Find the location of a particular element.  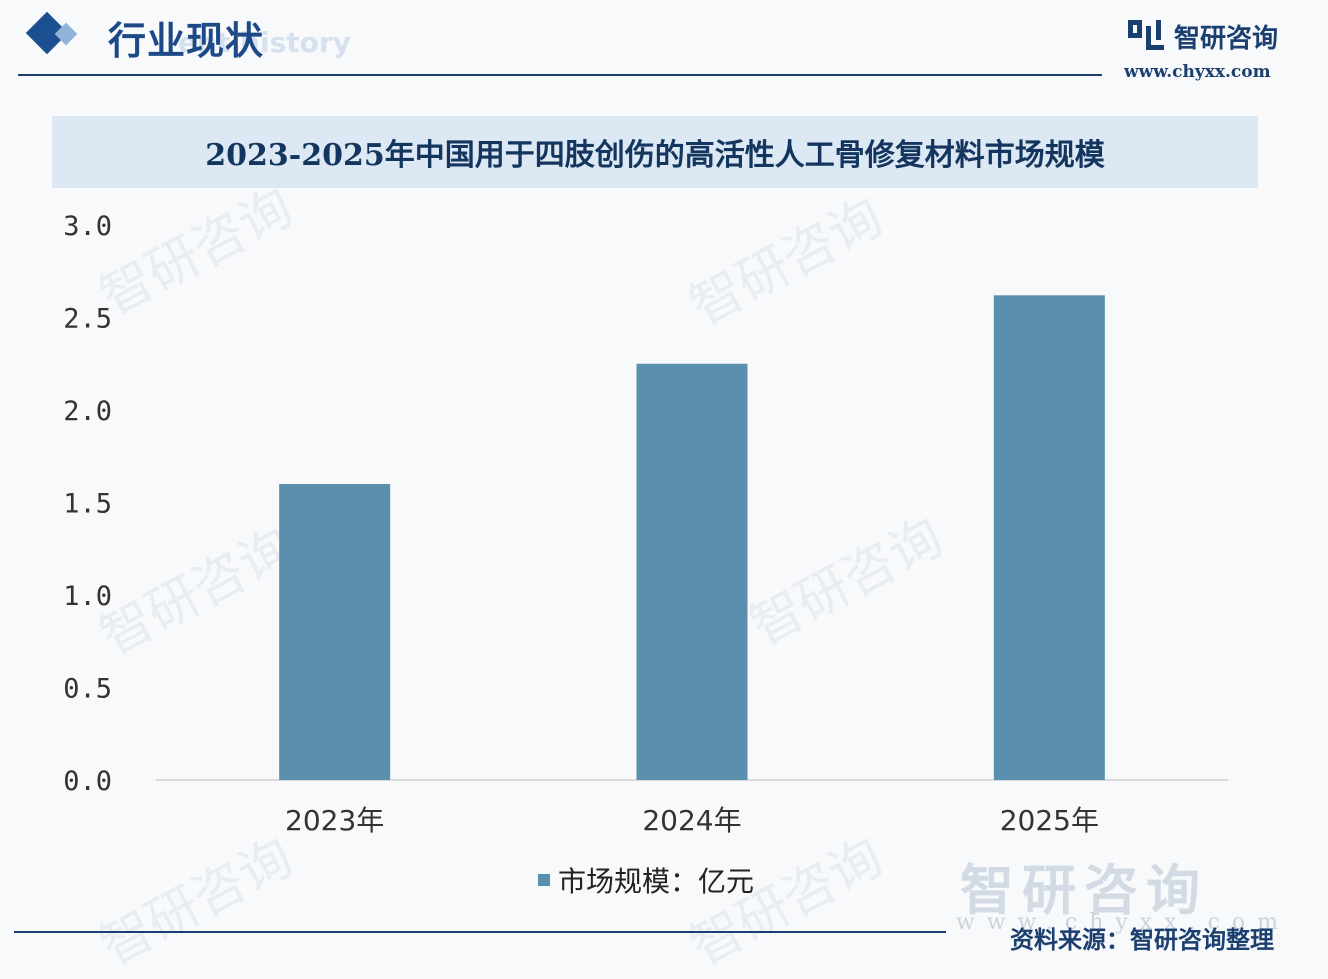

y-tick-label: 1.5 is located at coordinates (87, 504).